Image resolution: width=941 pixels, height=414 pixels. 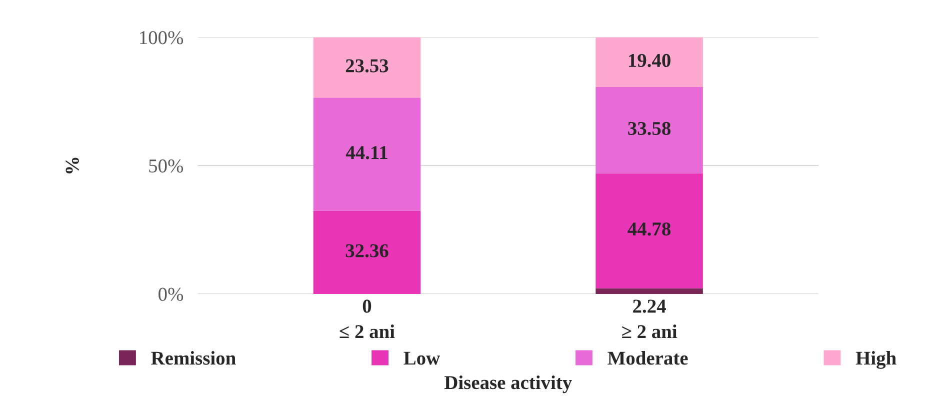 I want to click on data-label: 44.11, so click(x=367, y=153).